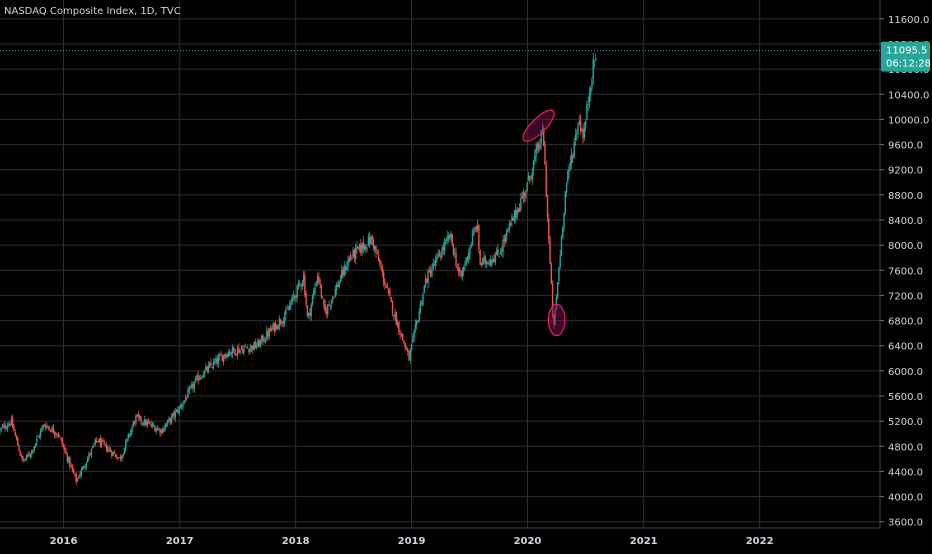 This screenshot has height=554, width=932. What do you see at coordinates (906, 51) in the screenshot?
I see `price-badge-value: 11095.5` at bounding box center [906, 51].